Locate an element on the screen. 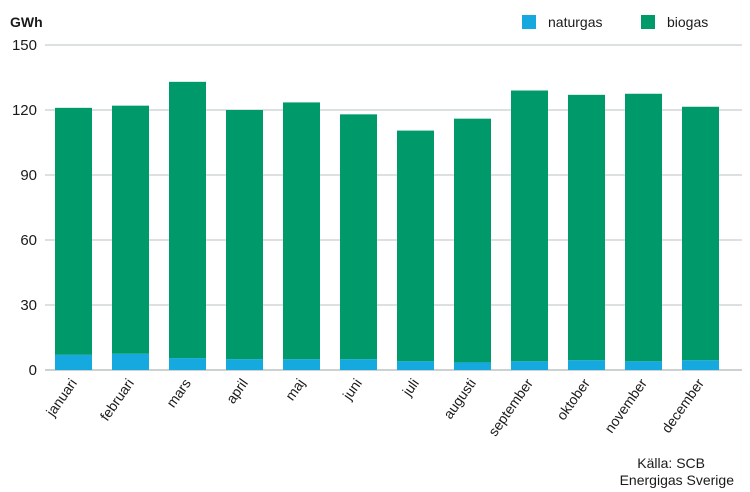 Image resolution: width=750 pixels, height=492 pixels. bar-biogas-februari is located at coordinates (130, 229).